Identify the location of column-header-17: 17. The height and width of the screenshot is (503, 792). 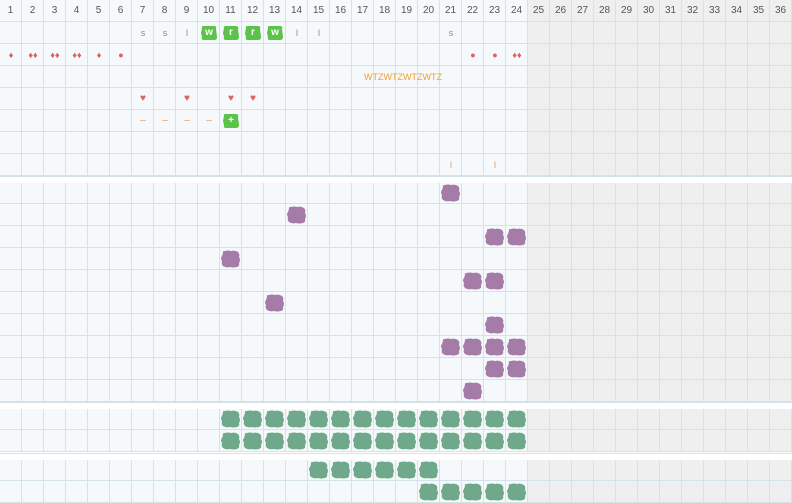
(363, 11).